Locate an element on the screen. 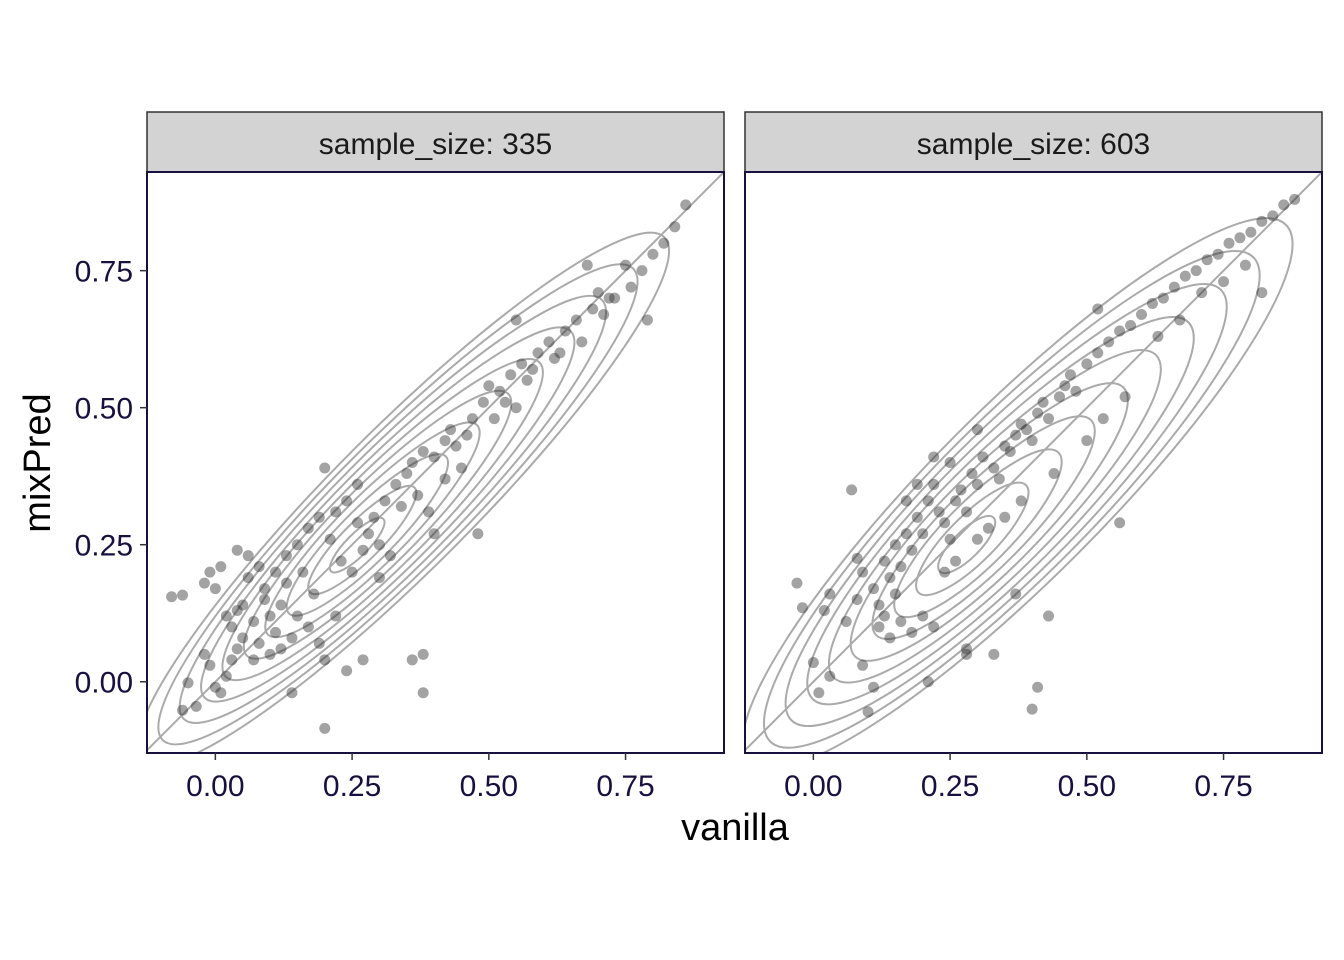 This screenshot has height=960, width=1344. facet-strip is located at coordinates (435, 142).